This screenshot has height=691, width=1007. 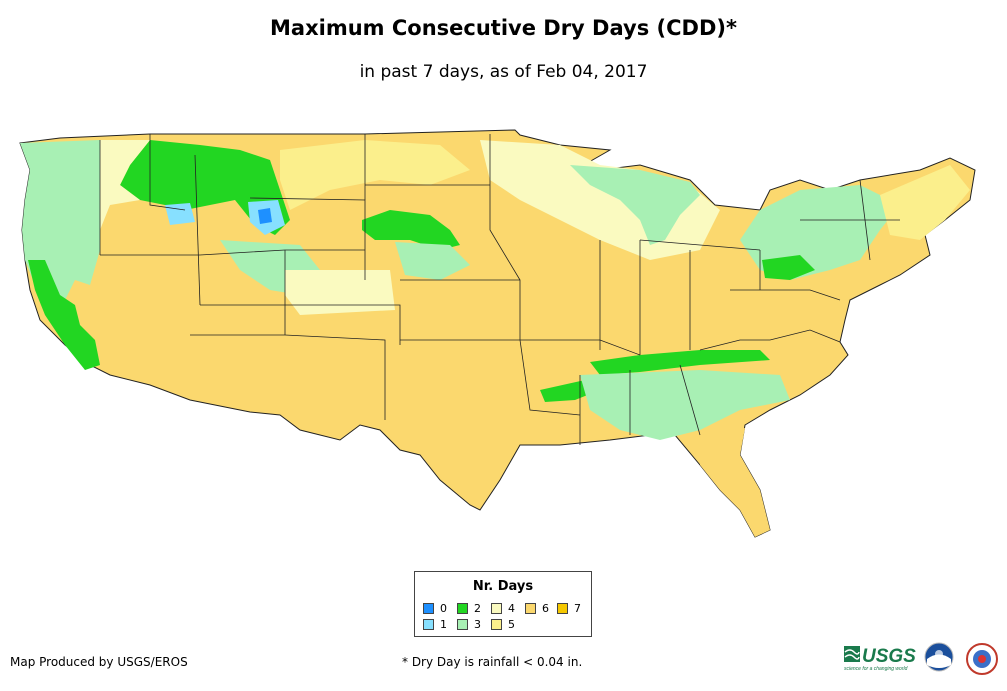 What do you see at coordinates (982, 659) in the screenshot?
I see `nws-logo` at bounding box center [982, 659].